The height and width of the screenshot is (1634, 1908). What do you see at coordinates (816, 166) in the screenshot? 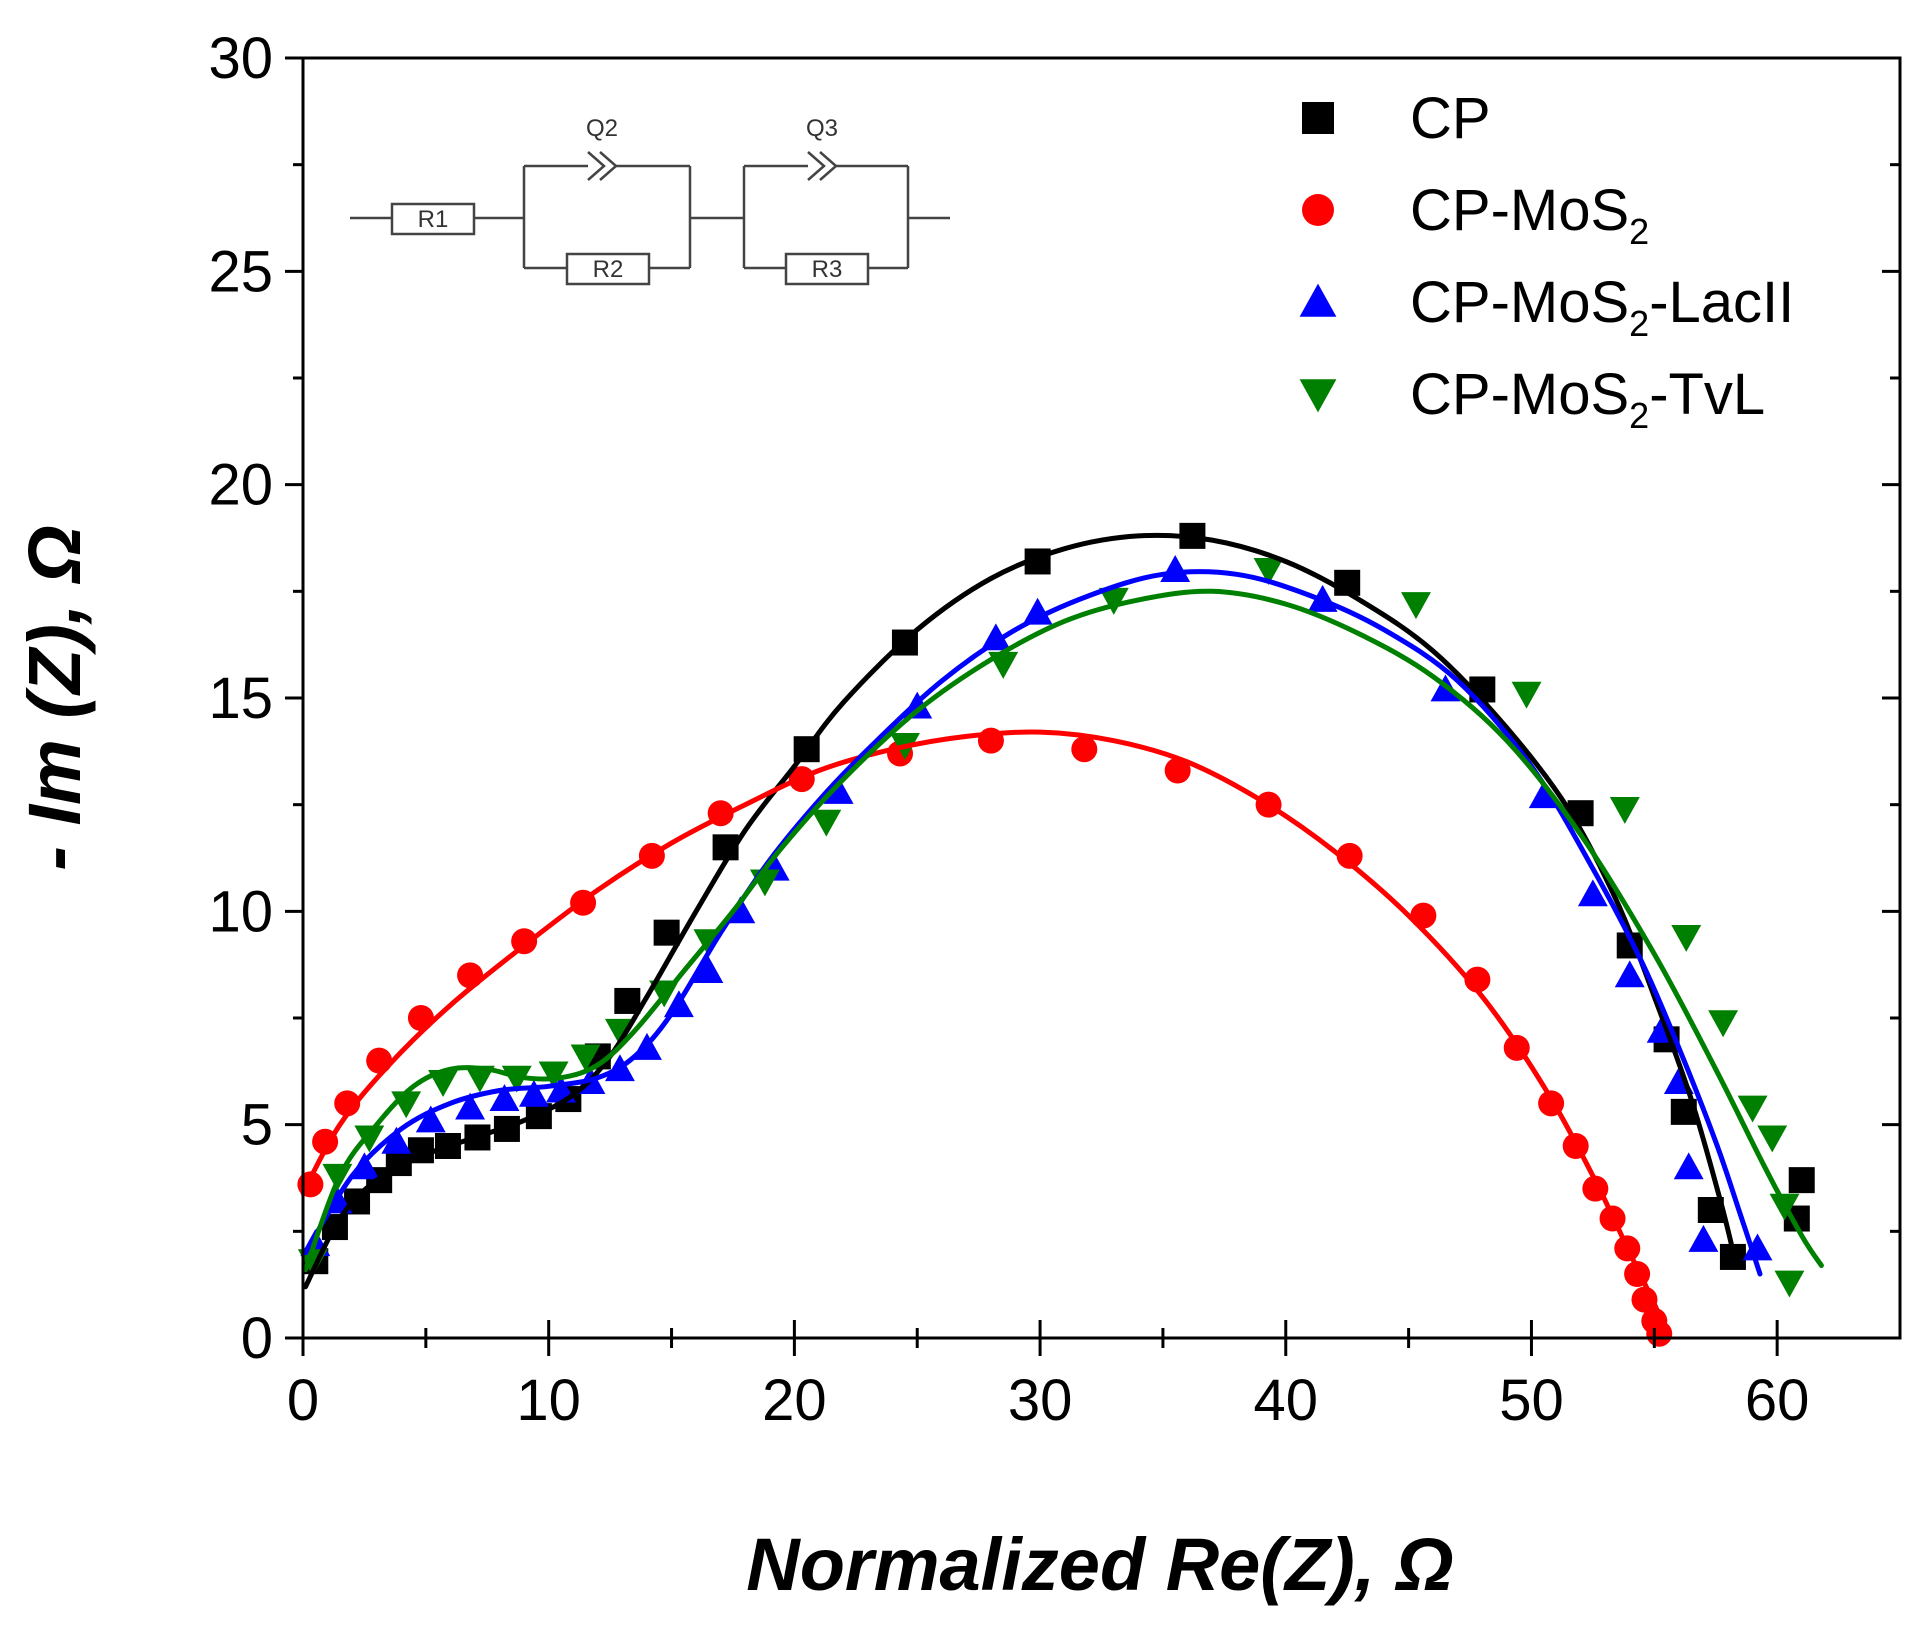
I see `cpe-q3-symbol` at bounding box center [816, 166].